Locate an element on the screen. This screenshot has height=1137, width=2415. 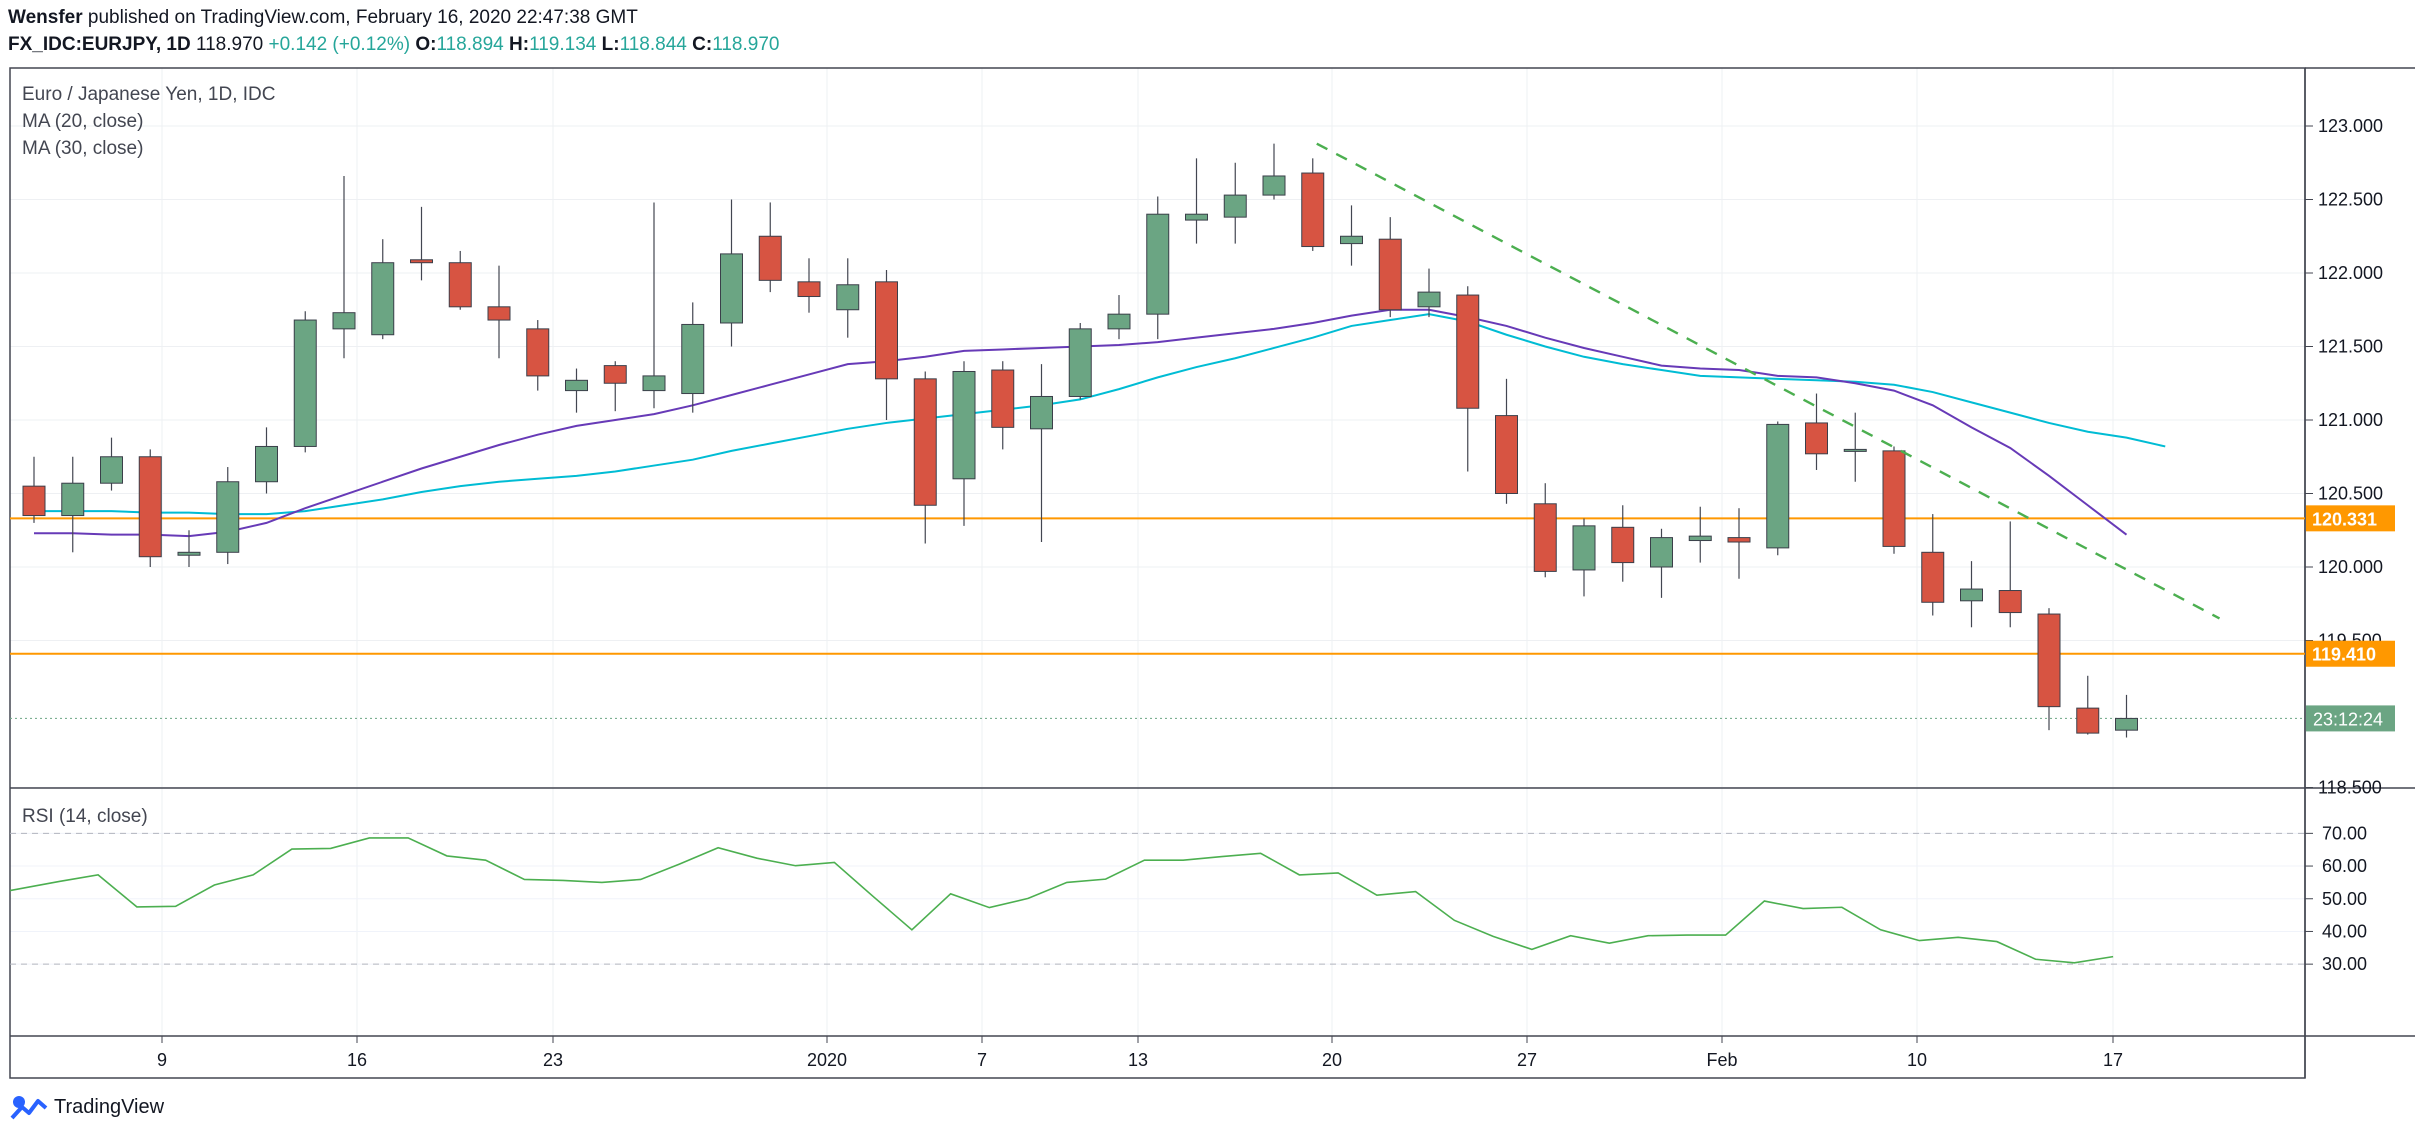
low-label: L: is located at coordinates (610, 44).